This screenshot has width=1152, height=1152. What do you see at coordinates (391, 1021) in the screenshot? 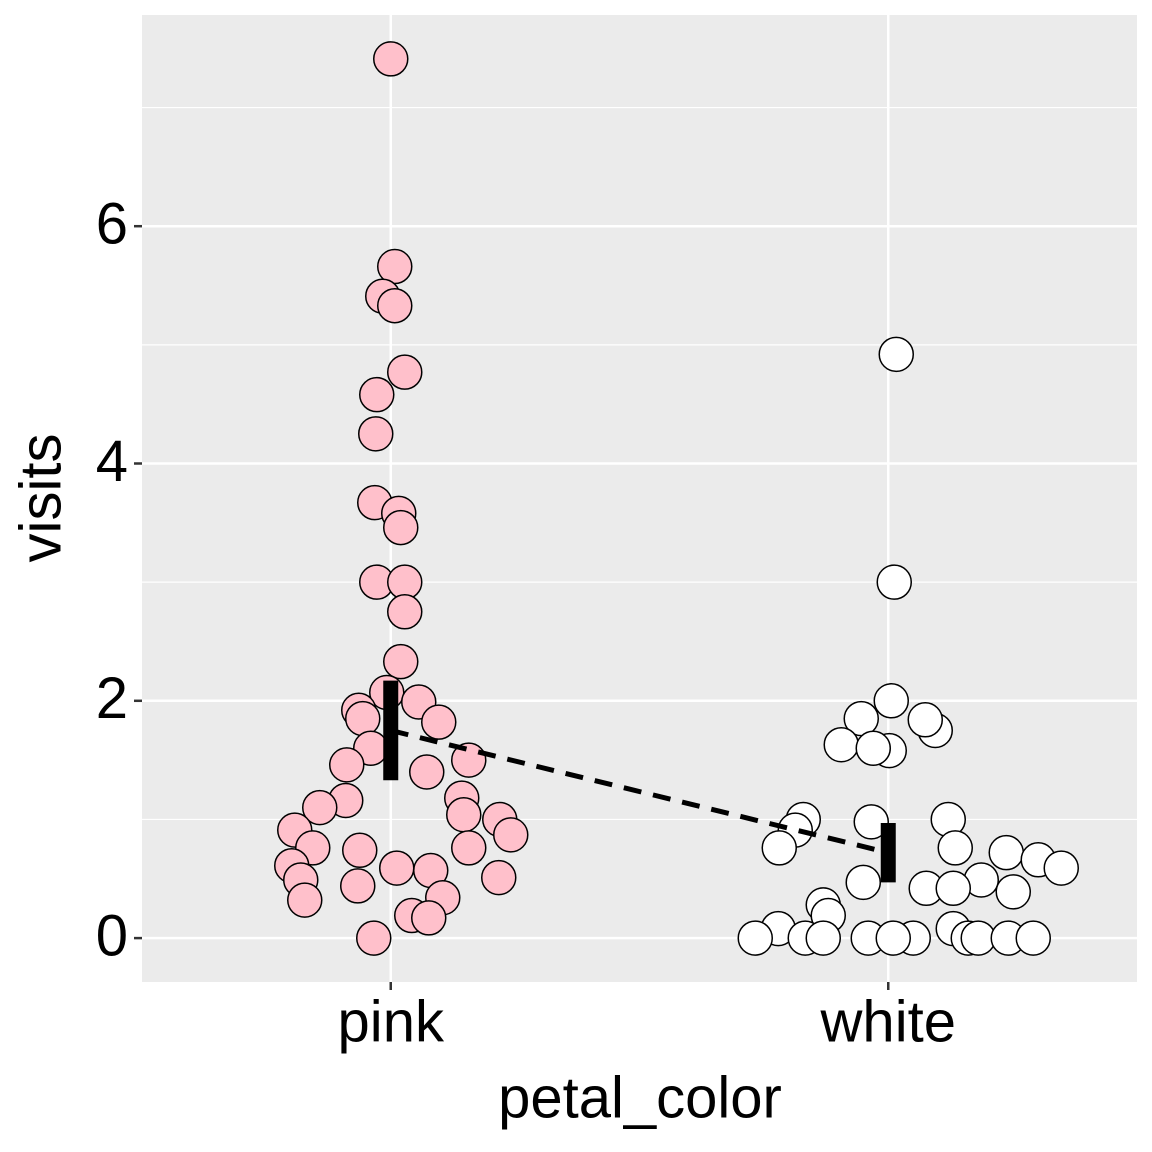
I see `x-tick-label: pink` at bounding box center [391, 1021].